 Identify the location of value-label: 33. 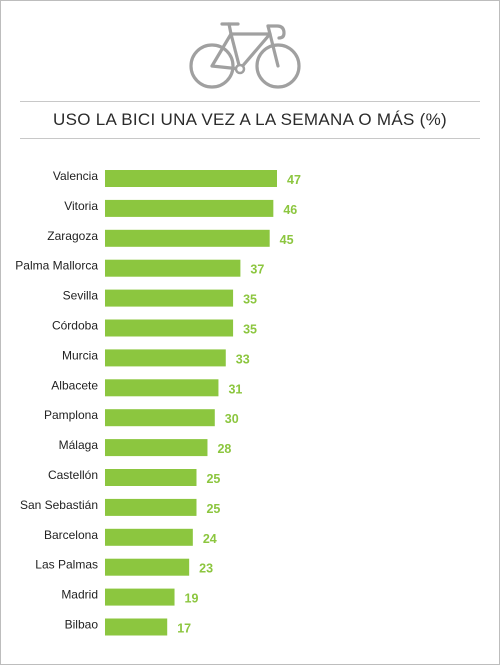
(243, 359).